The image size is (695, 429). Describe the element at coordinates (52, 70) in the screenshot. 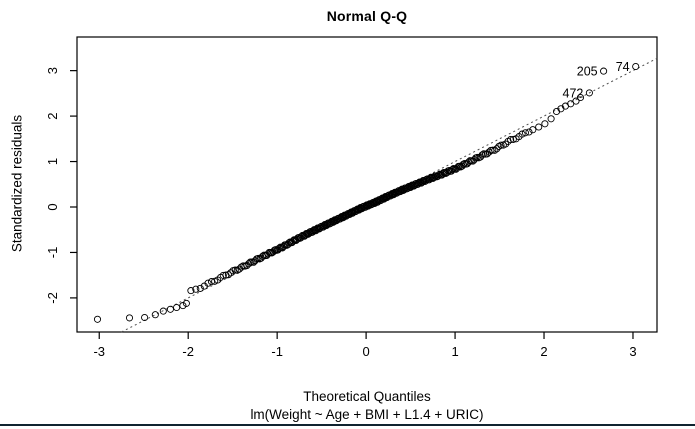

I see `y-axis-tick-label: 3` at that location.